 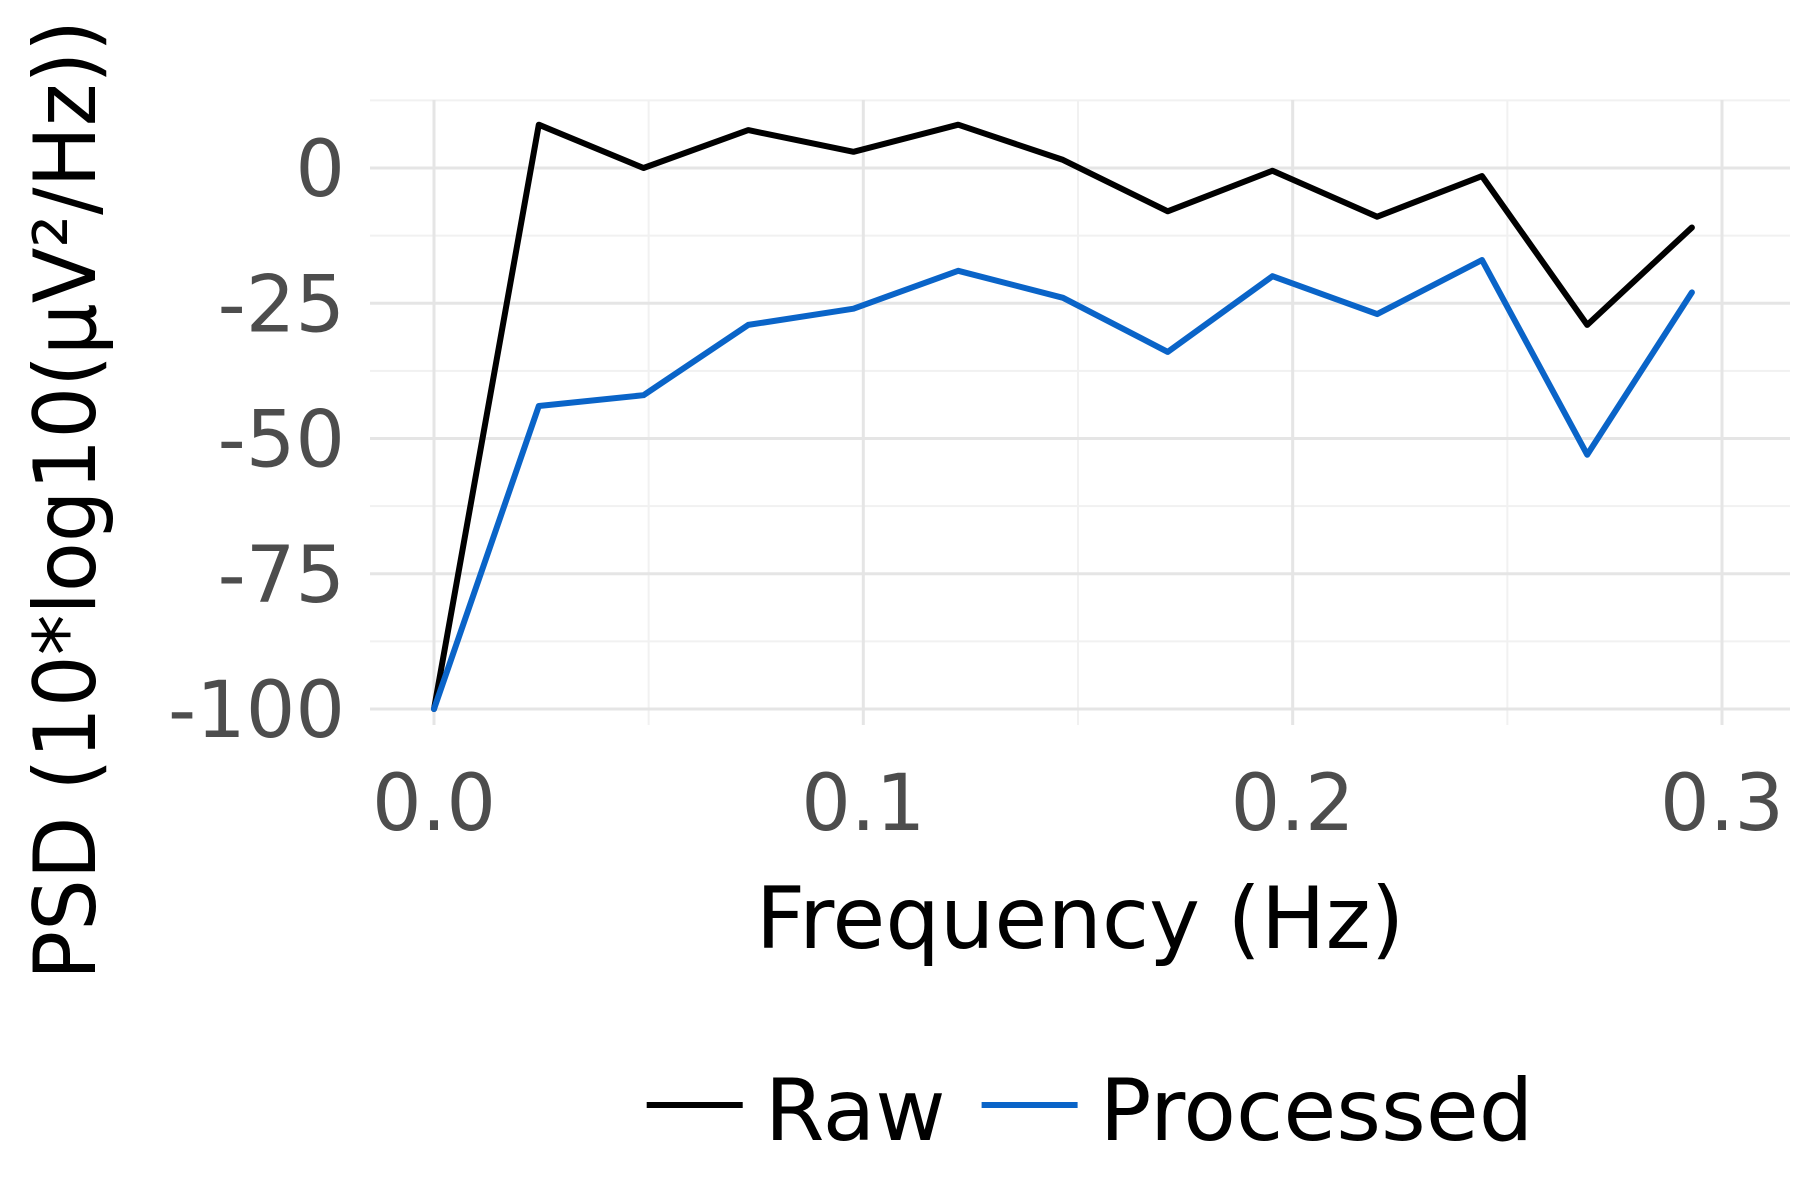 What do you see at coordinates (1080, 919) in the screenshot?
I see `x-axis-title: Frequency (Hz)` at bounding box center [1080, 919].